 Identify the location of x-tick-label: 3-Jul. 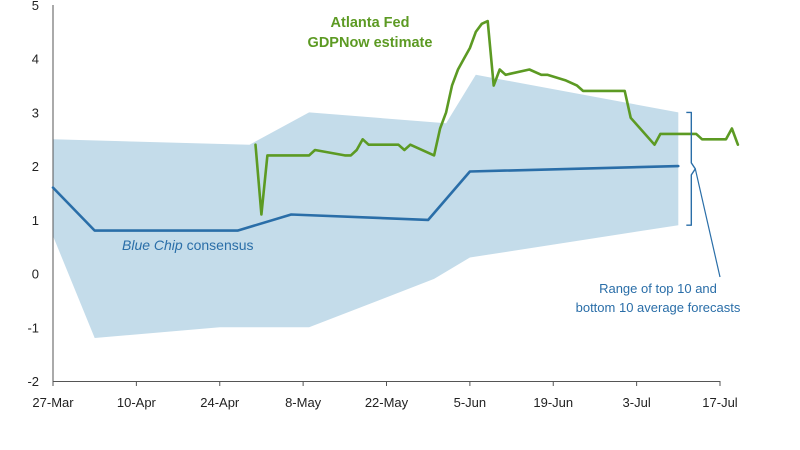
(637, 402).